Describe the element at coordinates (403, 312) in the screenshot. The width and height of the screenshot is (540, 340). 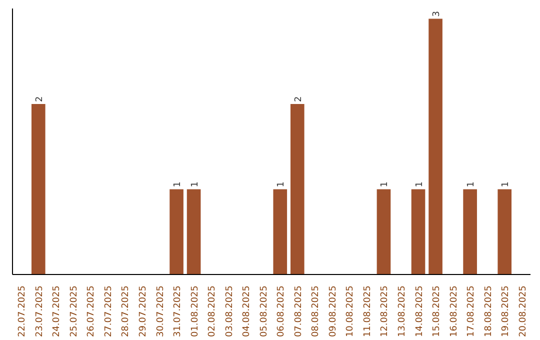
I see `x-tick-label: 13.08.2025` at that location.